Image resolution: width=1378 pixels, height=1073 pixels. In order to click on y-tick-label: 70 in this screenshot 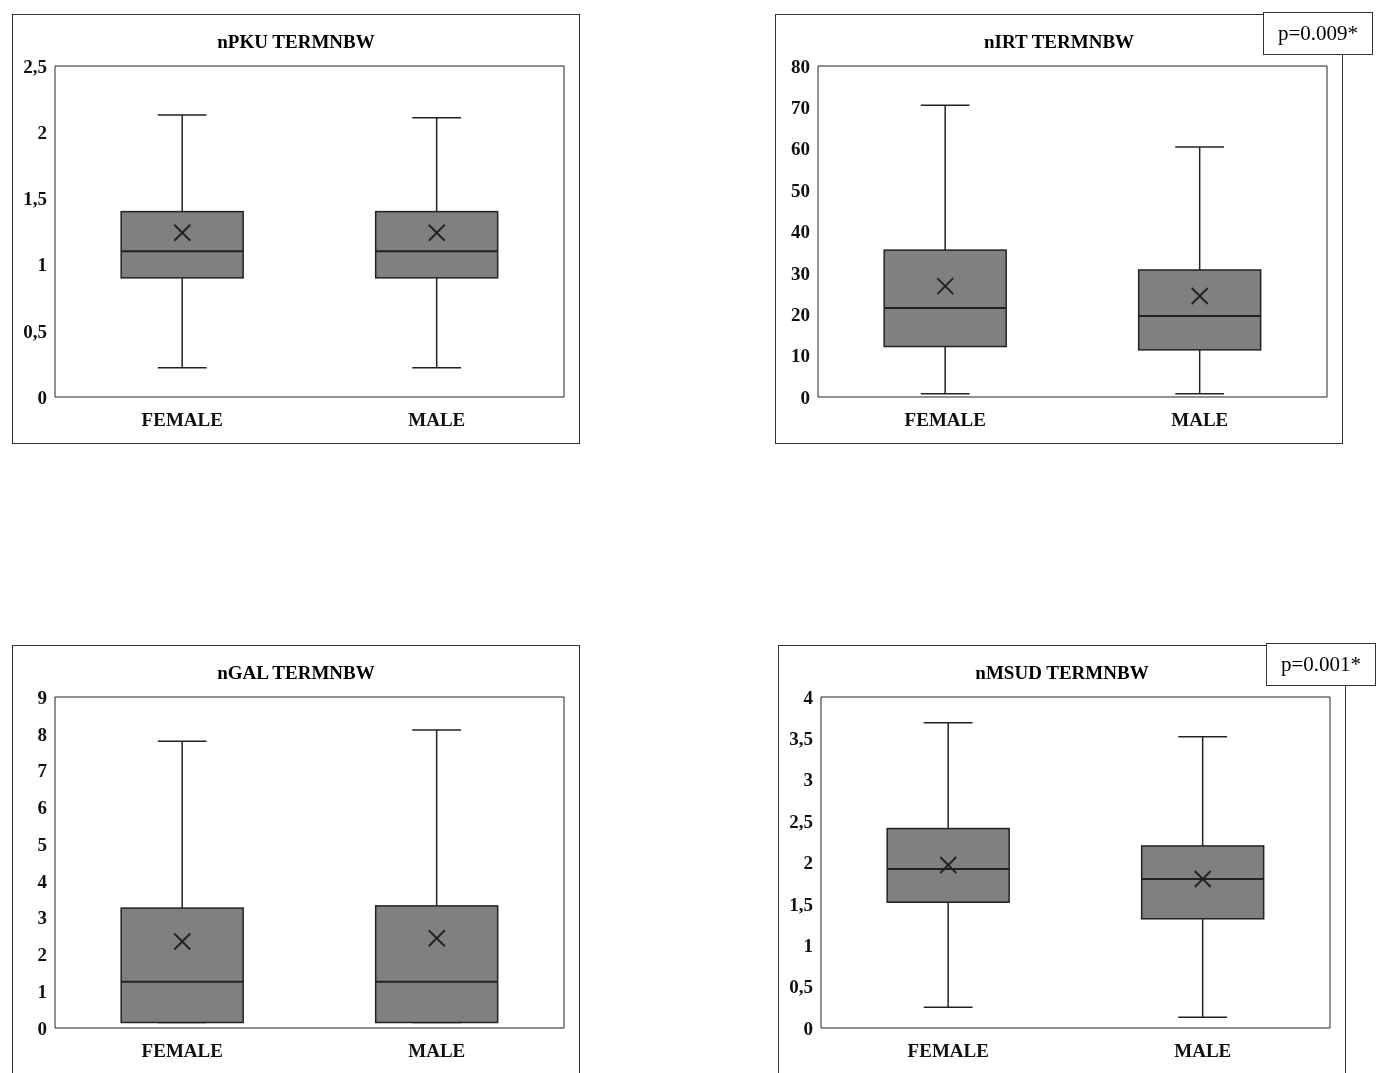, I will do `click(800, 108)`.